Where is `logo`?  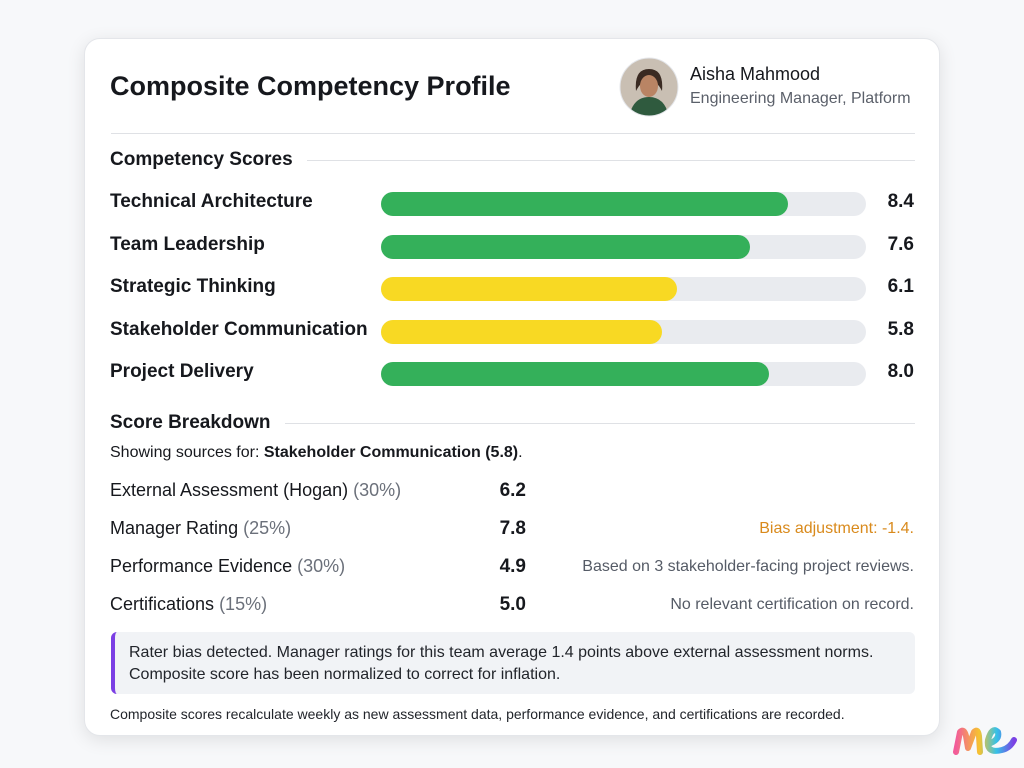 logo is located at coordinates (985, 741).